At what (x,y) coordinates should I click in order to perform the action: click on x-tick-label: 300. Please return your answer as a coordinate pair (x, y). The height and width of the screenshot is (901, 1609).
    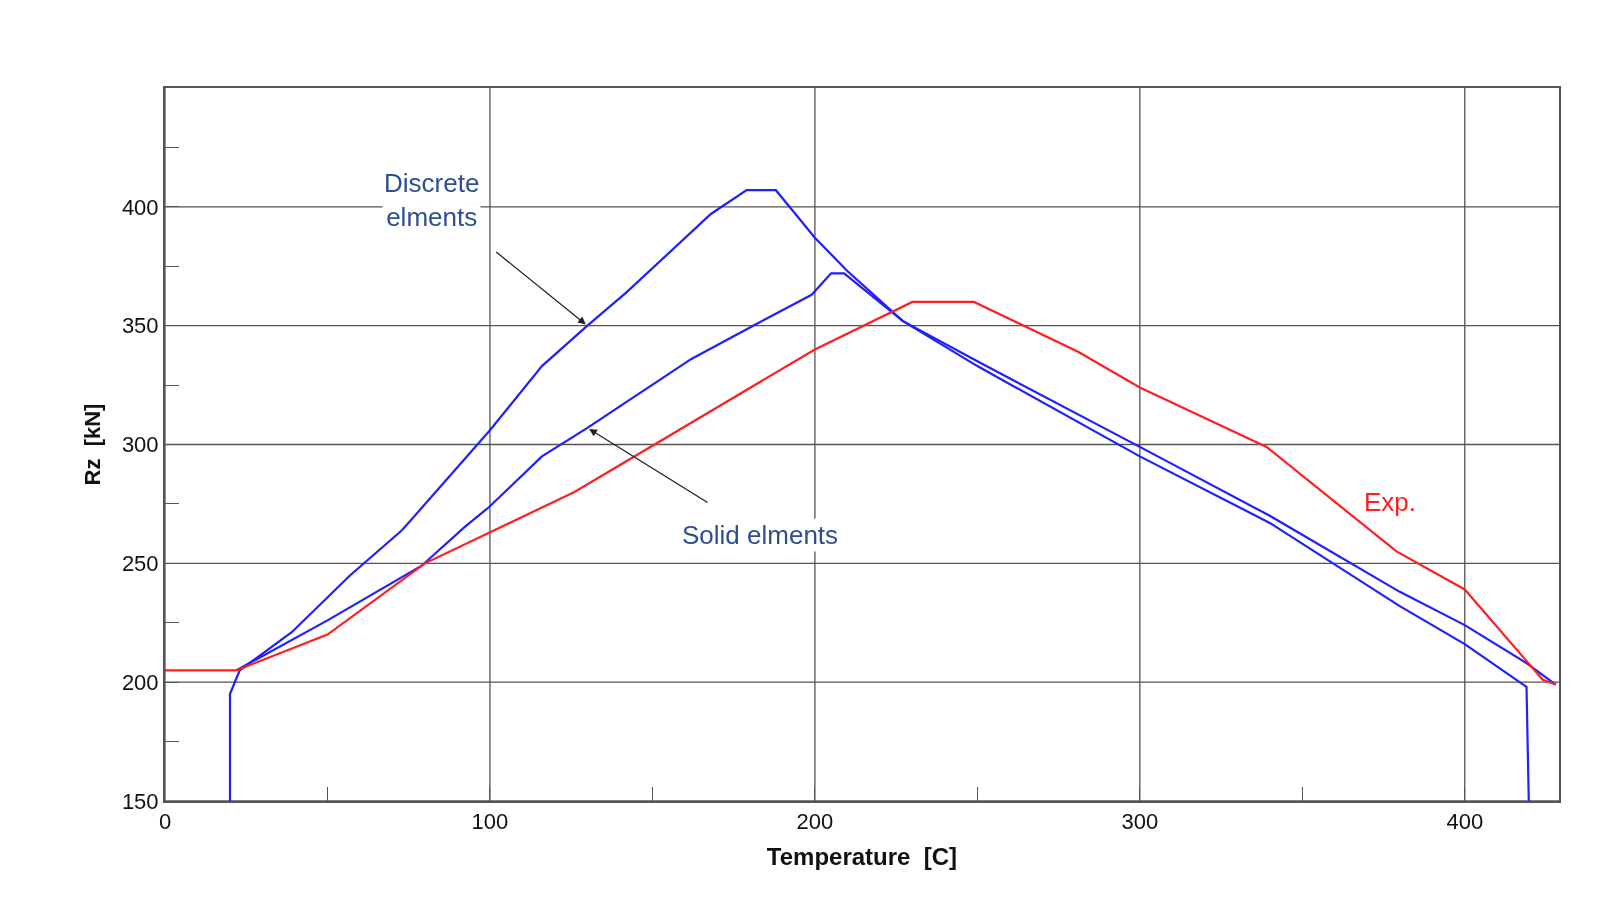
    Looking at the image, I should click on (1140, 822).